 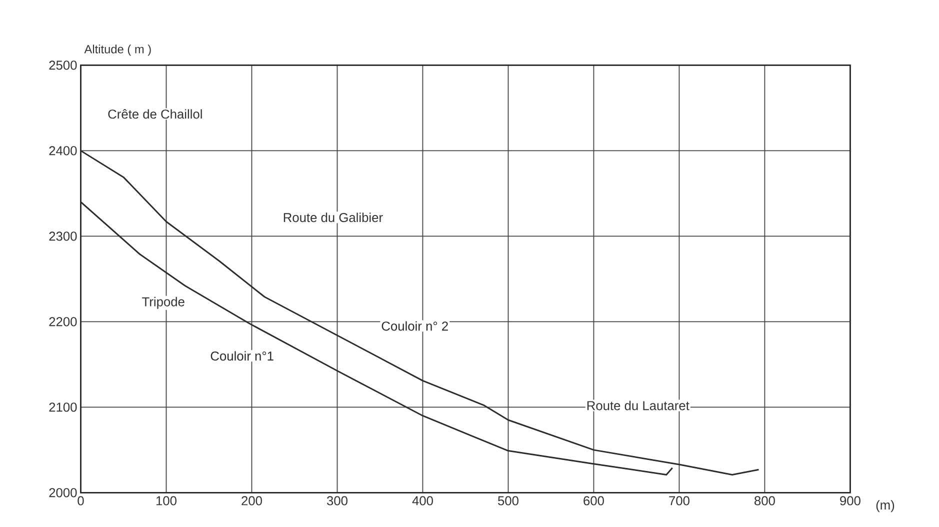 I want to click on y-axis-title: Altitude ( m ), so click(x=117, y=50).